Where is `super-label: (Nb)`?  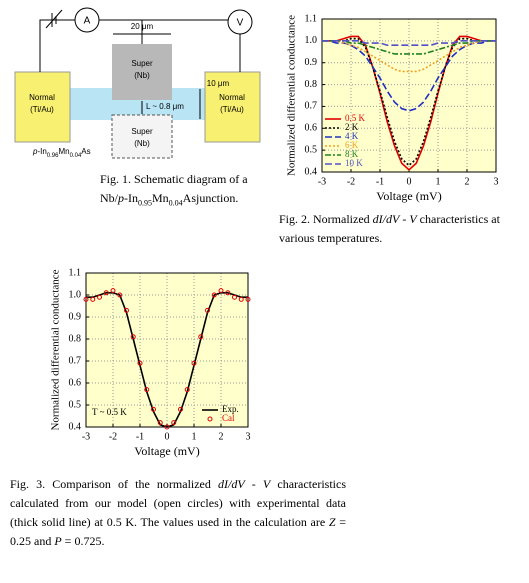
super-label: (Nb) is located at coordinates (142, 75).